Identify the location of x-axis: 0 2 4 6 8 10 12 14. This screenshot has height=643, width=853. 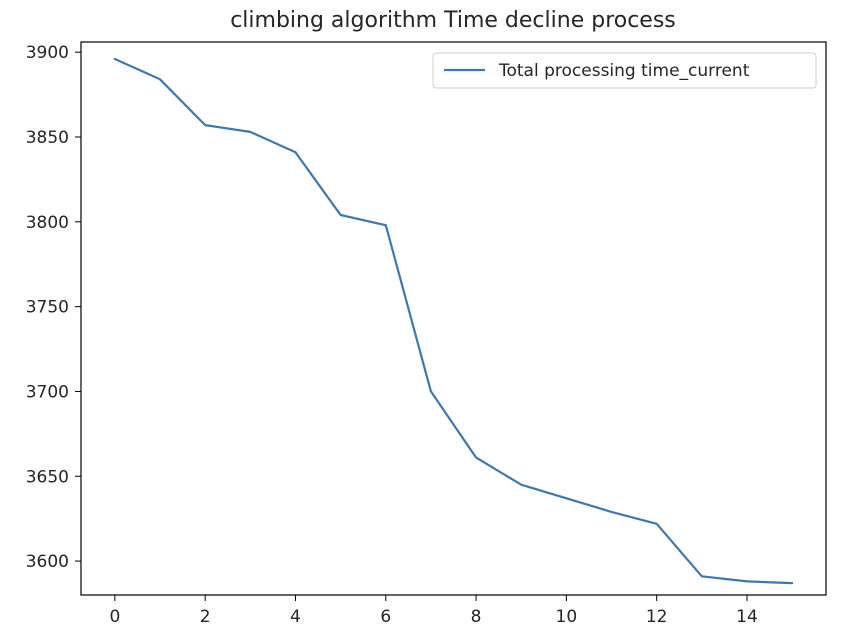
(433, 611).